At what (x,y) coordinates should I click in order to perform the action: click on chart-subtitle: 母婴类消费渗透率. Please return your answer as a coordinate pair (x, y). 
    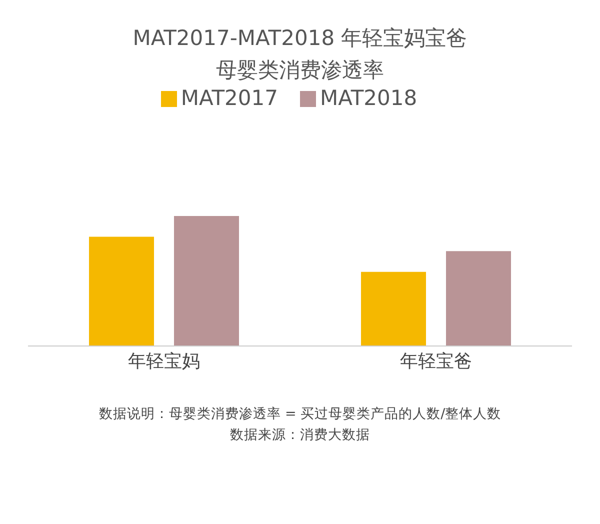
    Looking at the image, I should click on (300, 70).